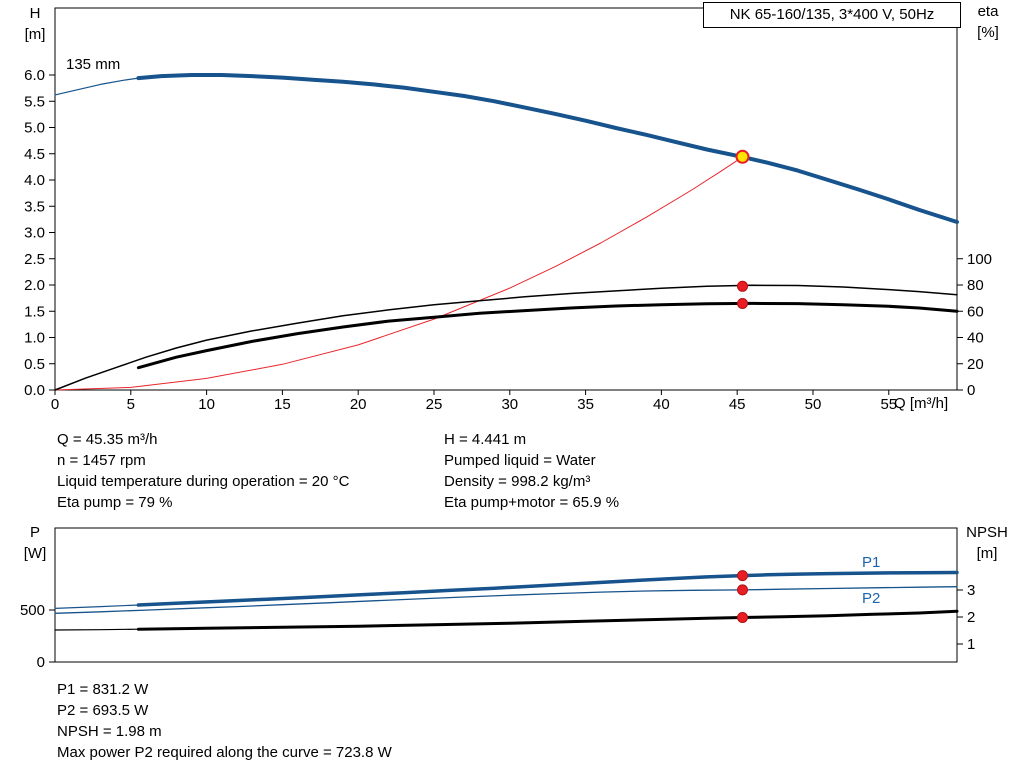  I want to click on info-density: Density = 998.2 kg/m³, so click(517, 481).